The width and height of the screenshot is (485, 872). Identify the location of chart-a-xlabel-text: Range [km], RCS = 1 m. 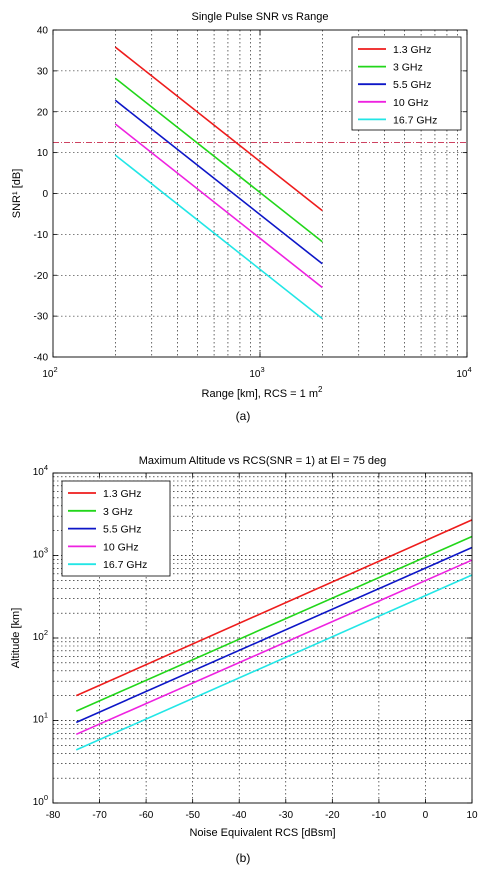
(260, 394).